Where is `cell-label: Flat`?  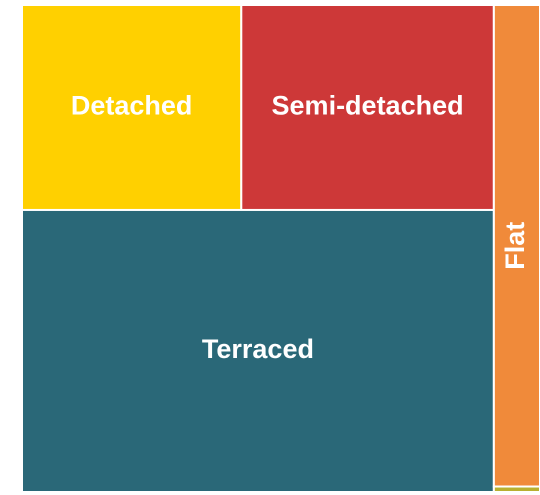 cell-label: Flat is located at coordinates (515, 246).